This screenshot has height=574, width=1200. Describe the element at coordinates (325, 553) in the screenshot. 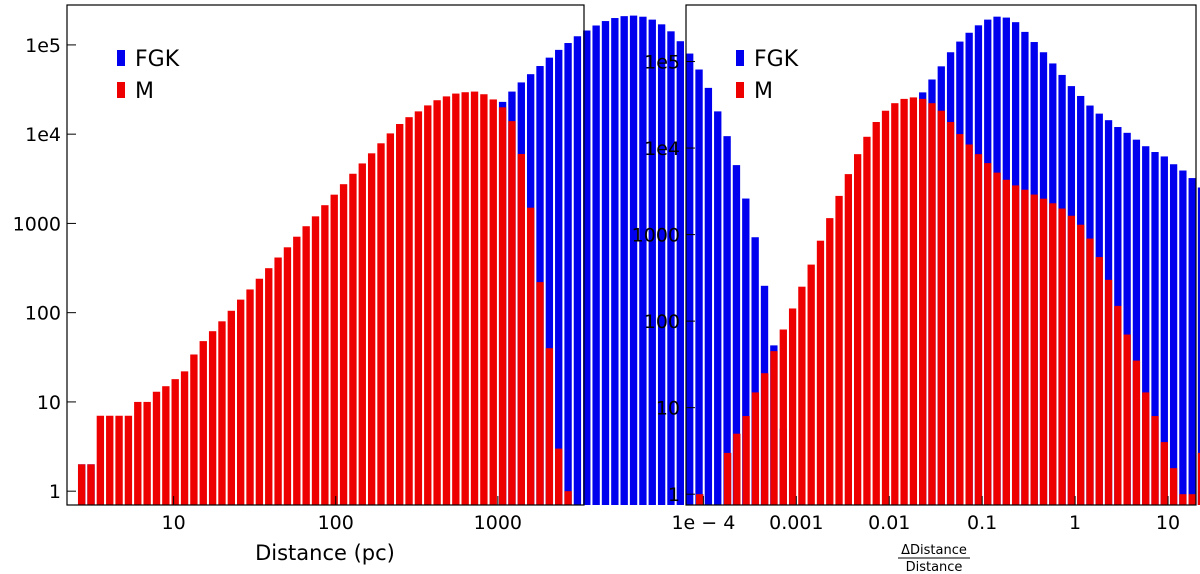

I see `x-axis-title: Distance (pc)` at that location.